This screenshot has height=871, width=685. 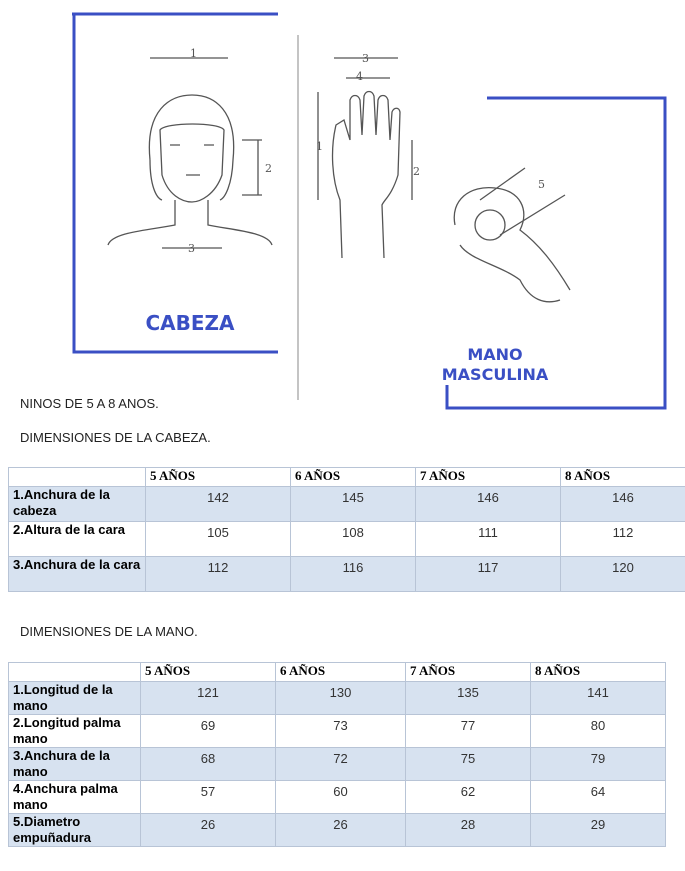 What do you see at coordinates (359, 76) in the screenshot?
I see `dim-label: 4` at bounding box center [359, 76].